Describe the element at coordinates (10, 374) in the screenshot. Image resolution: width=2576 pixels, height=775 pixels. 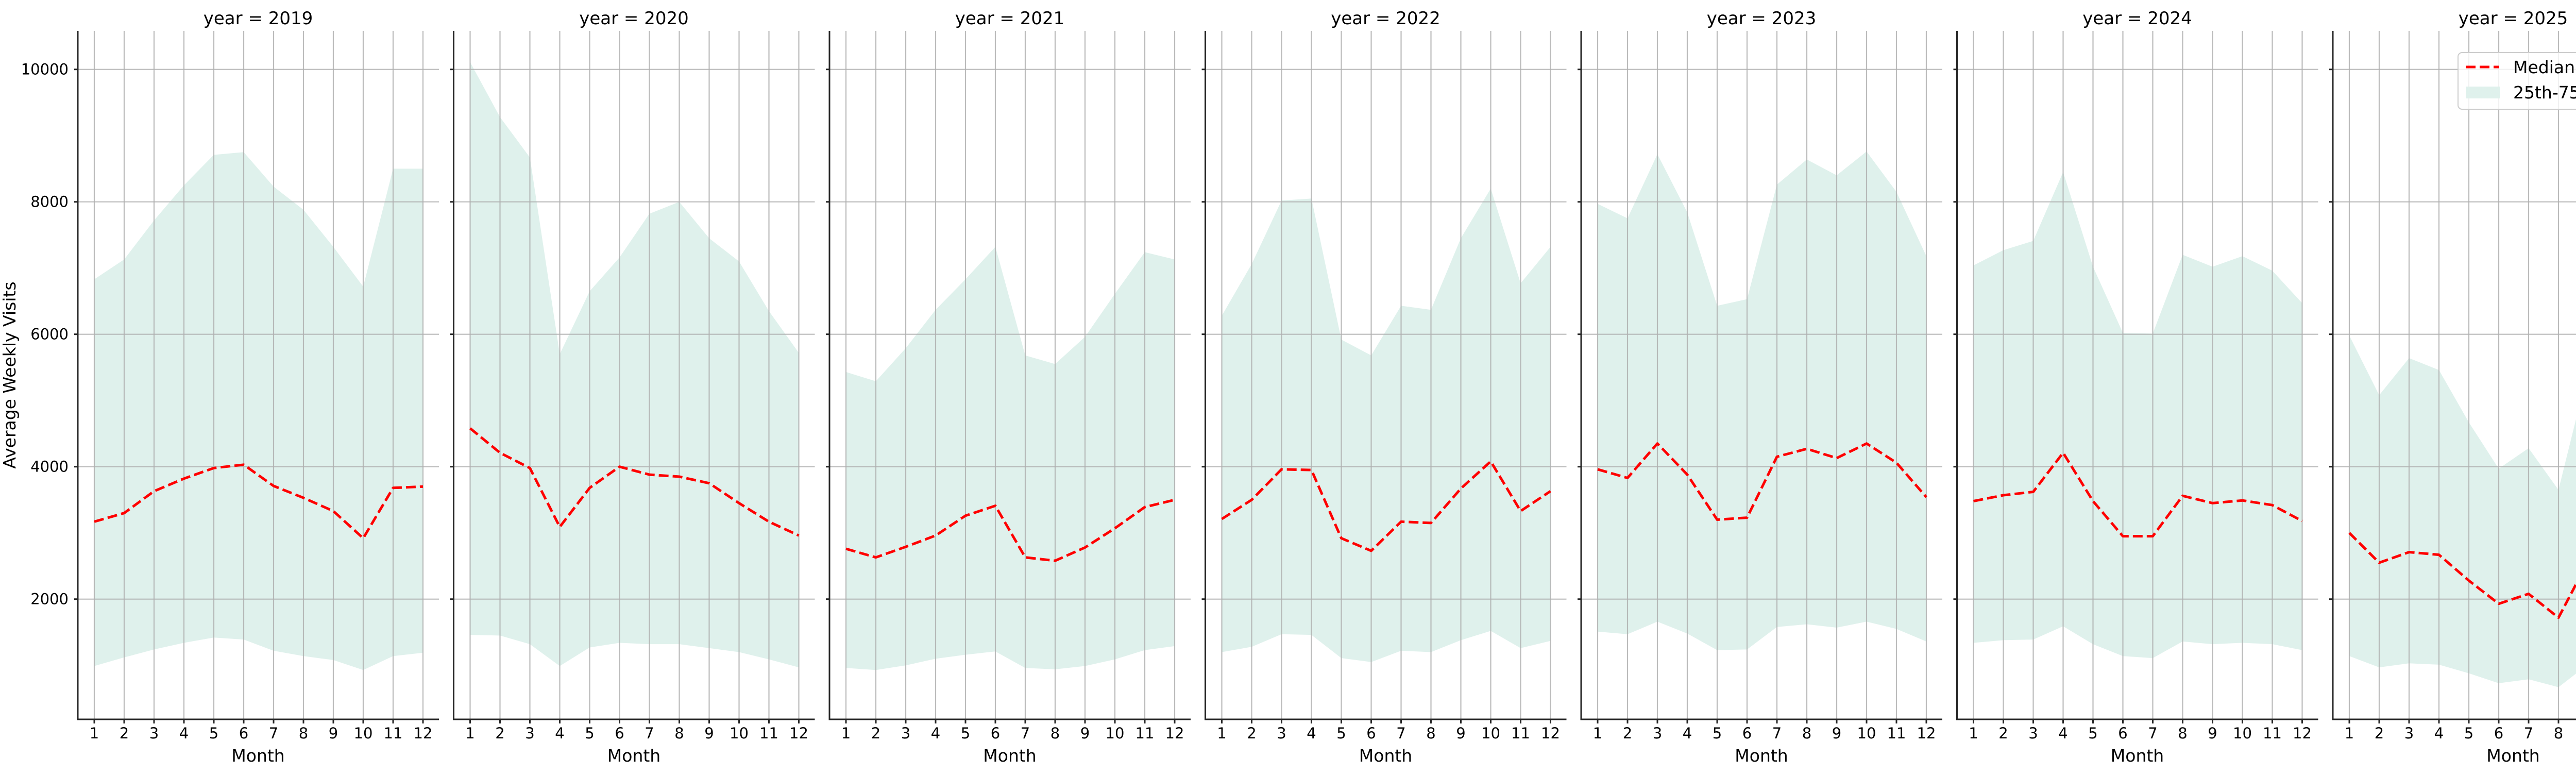
I see `y-axis-label: Average Weekly Visits` at that location.